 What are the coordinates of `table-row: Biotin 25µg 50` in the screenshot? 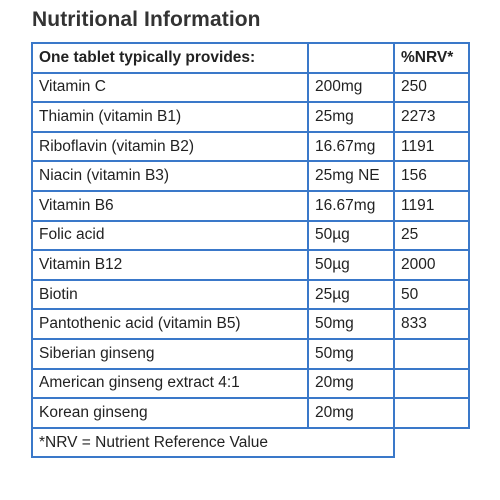 It's located at (250, 294).